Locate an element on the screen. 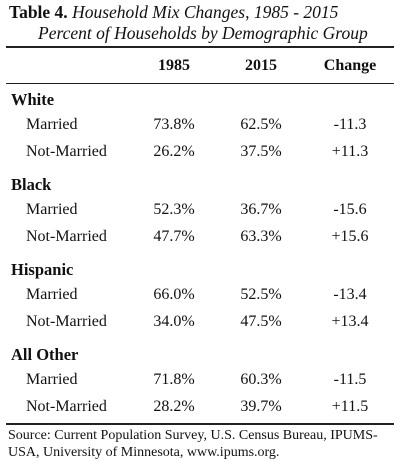 Image resolution: width=400 pixels, height=462 pixels. table-row: Not-Married 47.7% 63.3% +15.6 is located at coordinates (200, 241).